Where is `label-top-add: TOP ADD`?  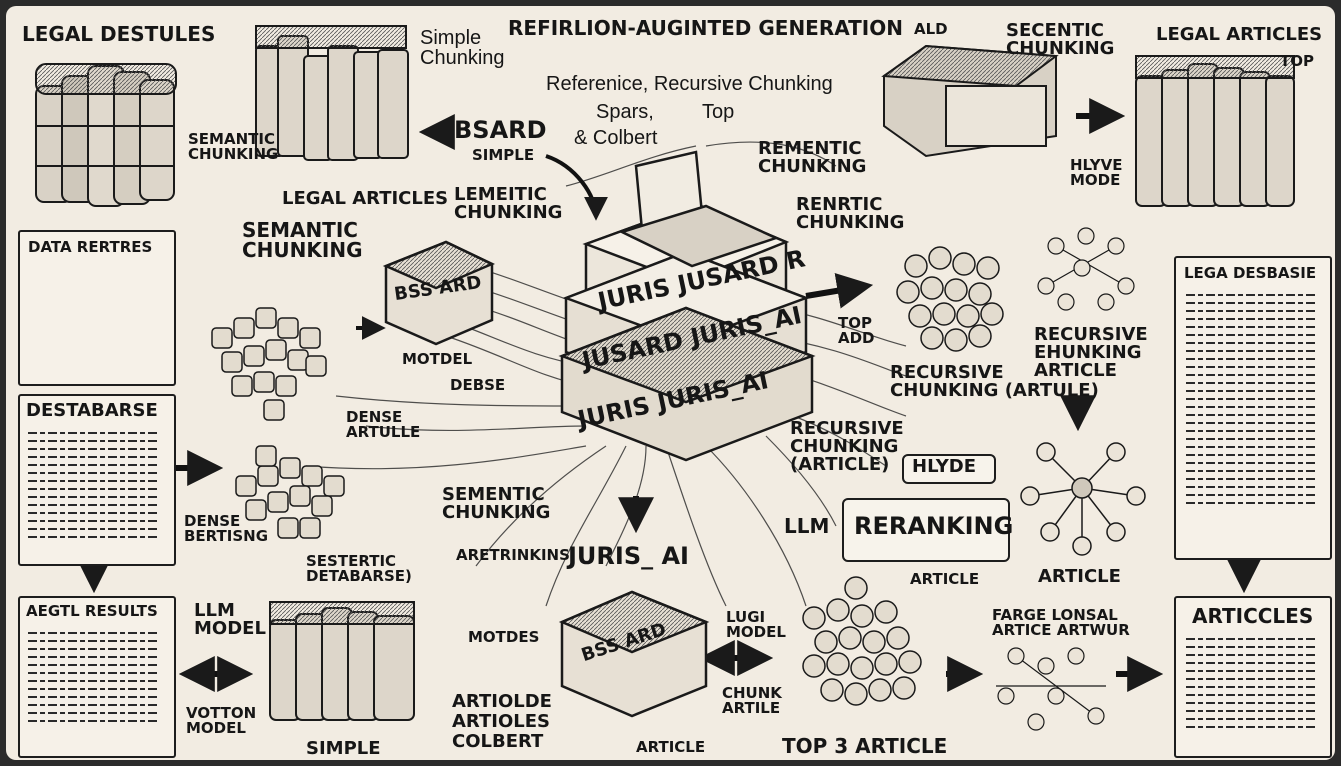
label-top-add: TOP ADD is located at coordinates (856, 330).